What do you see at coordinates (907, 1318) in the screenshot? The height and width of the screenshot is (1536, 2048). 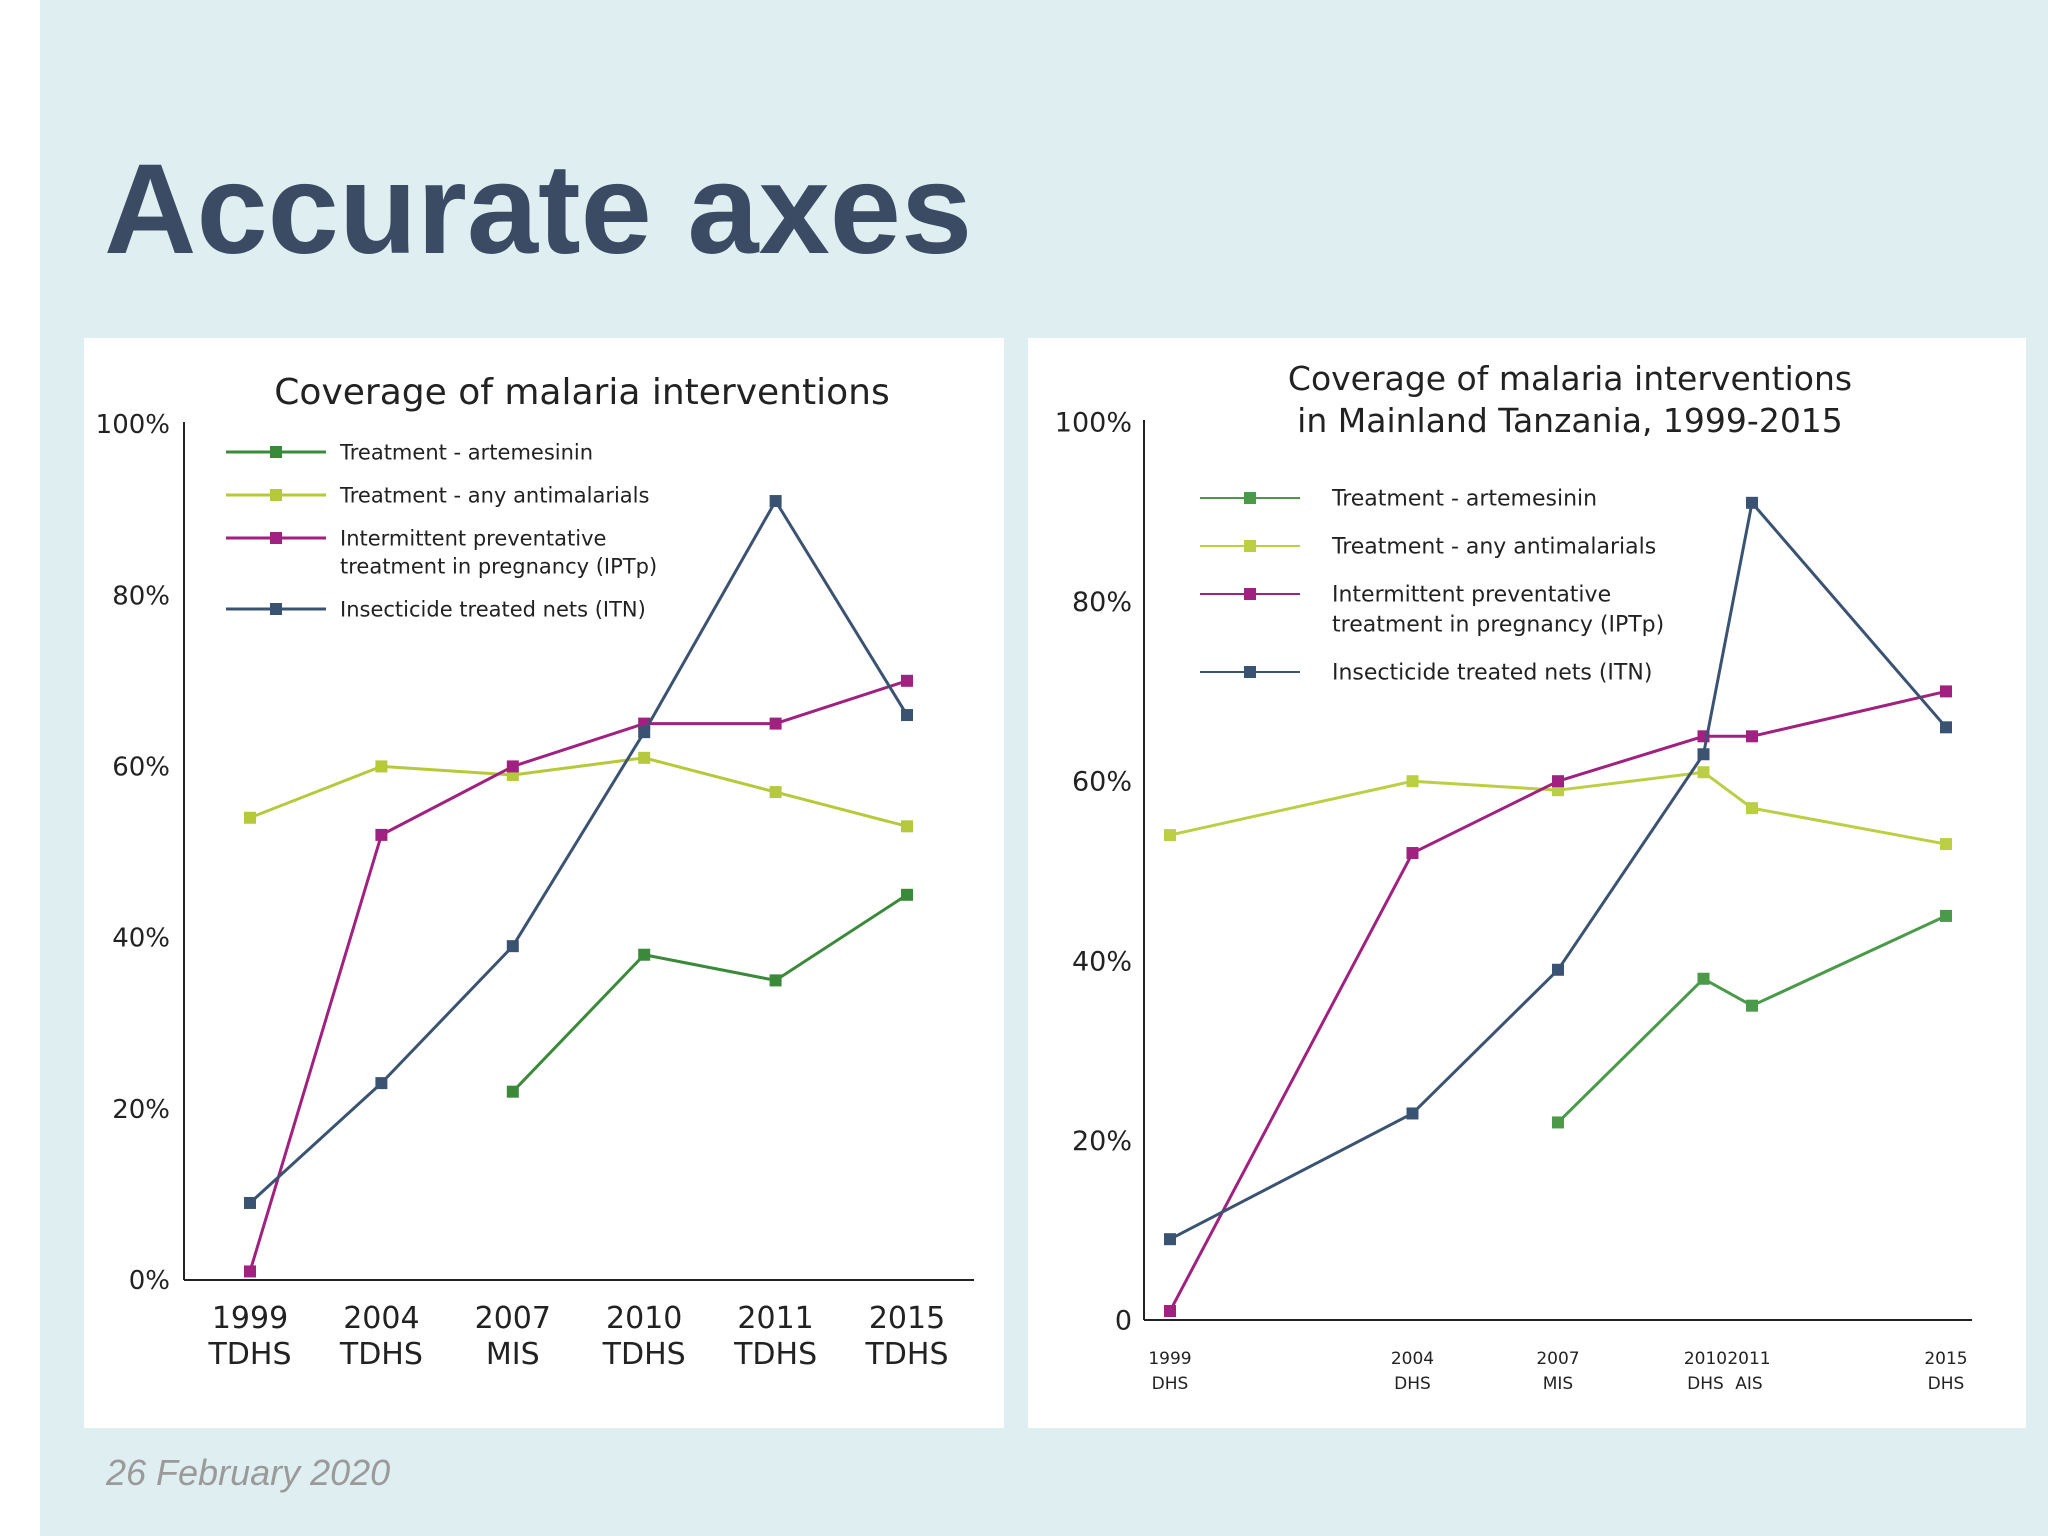 I see `left-chart-x-tick-label: 2015` at bounding box center [907, 1318].